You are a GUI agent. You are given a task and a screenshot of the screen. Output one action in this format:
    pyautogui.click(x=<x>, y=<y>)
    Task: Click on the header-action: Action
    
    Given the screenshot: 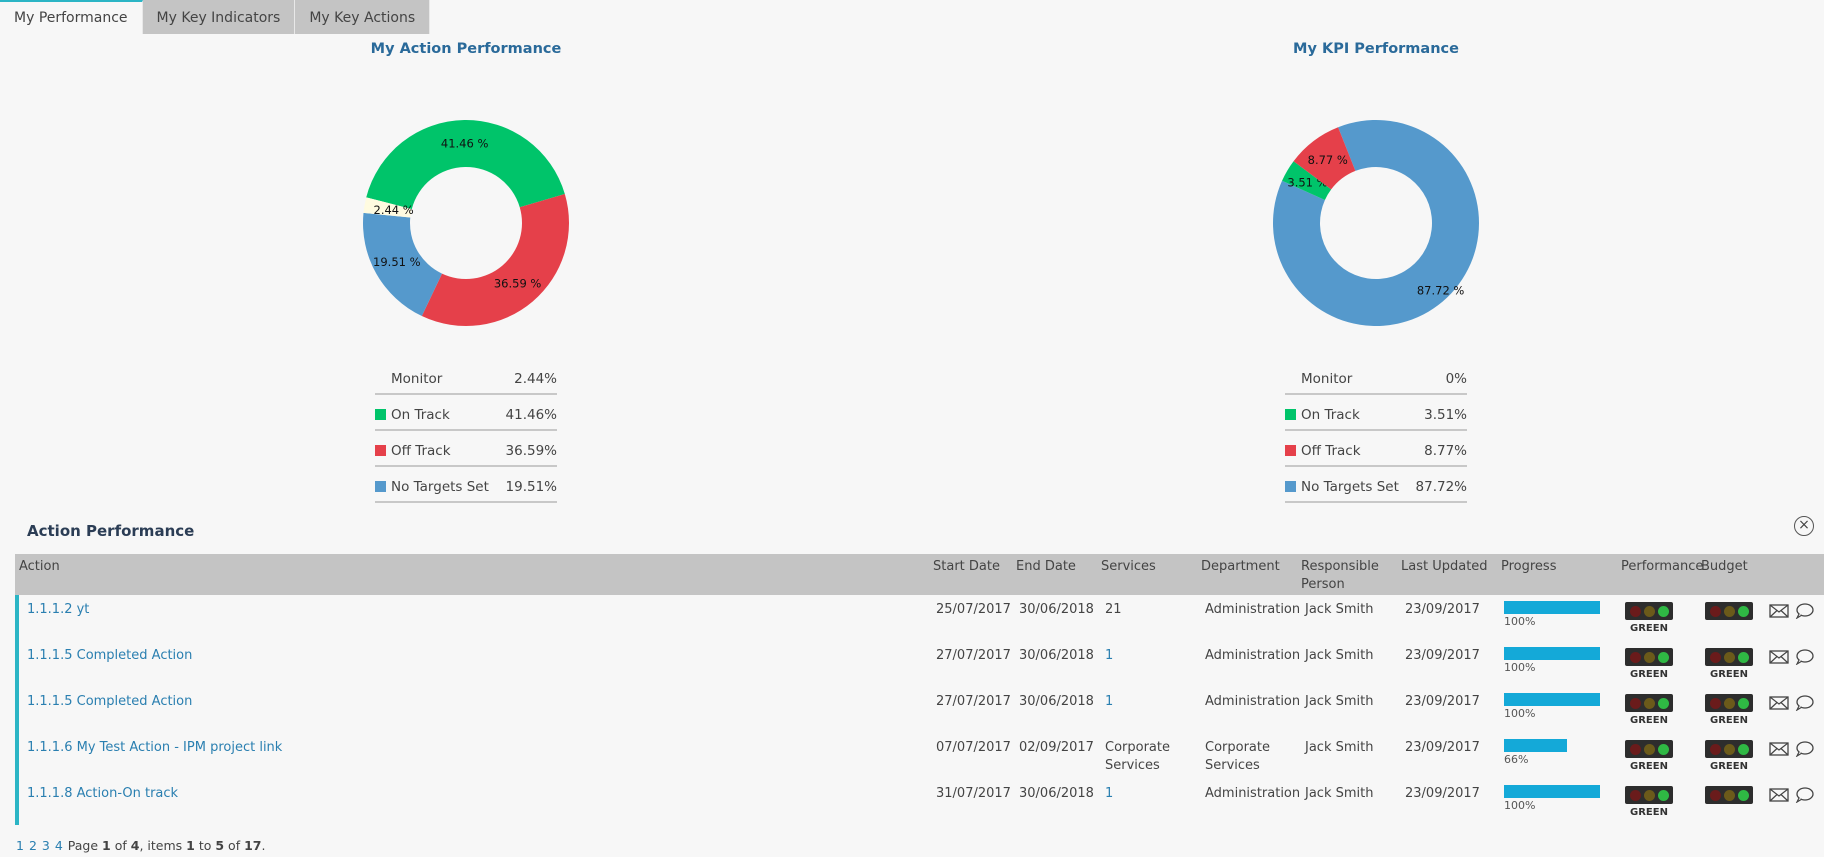 What is the action you would take?
    pyautogui.click(x=39, y=566)
    